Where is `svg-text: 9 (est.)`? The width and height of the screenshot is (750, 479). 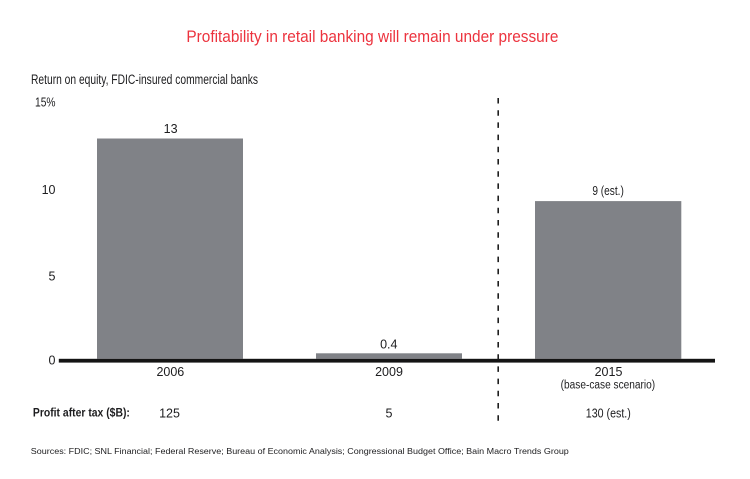
svg-text: 9 (est.) is located at coordinates (608, 191).